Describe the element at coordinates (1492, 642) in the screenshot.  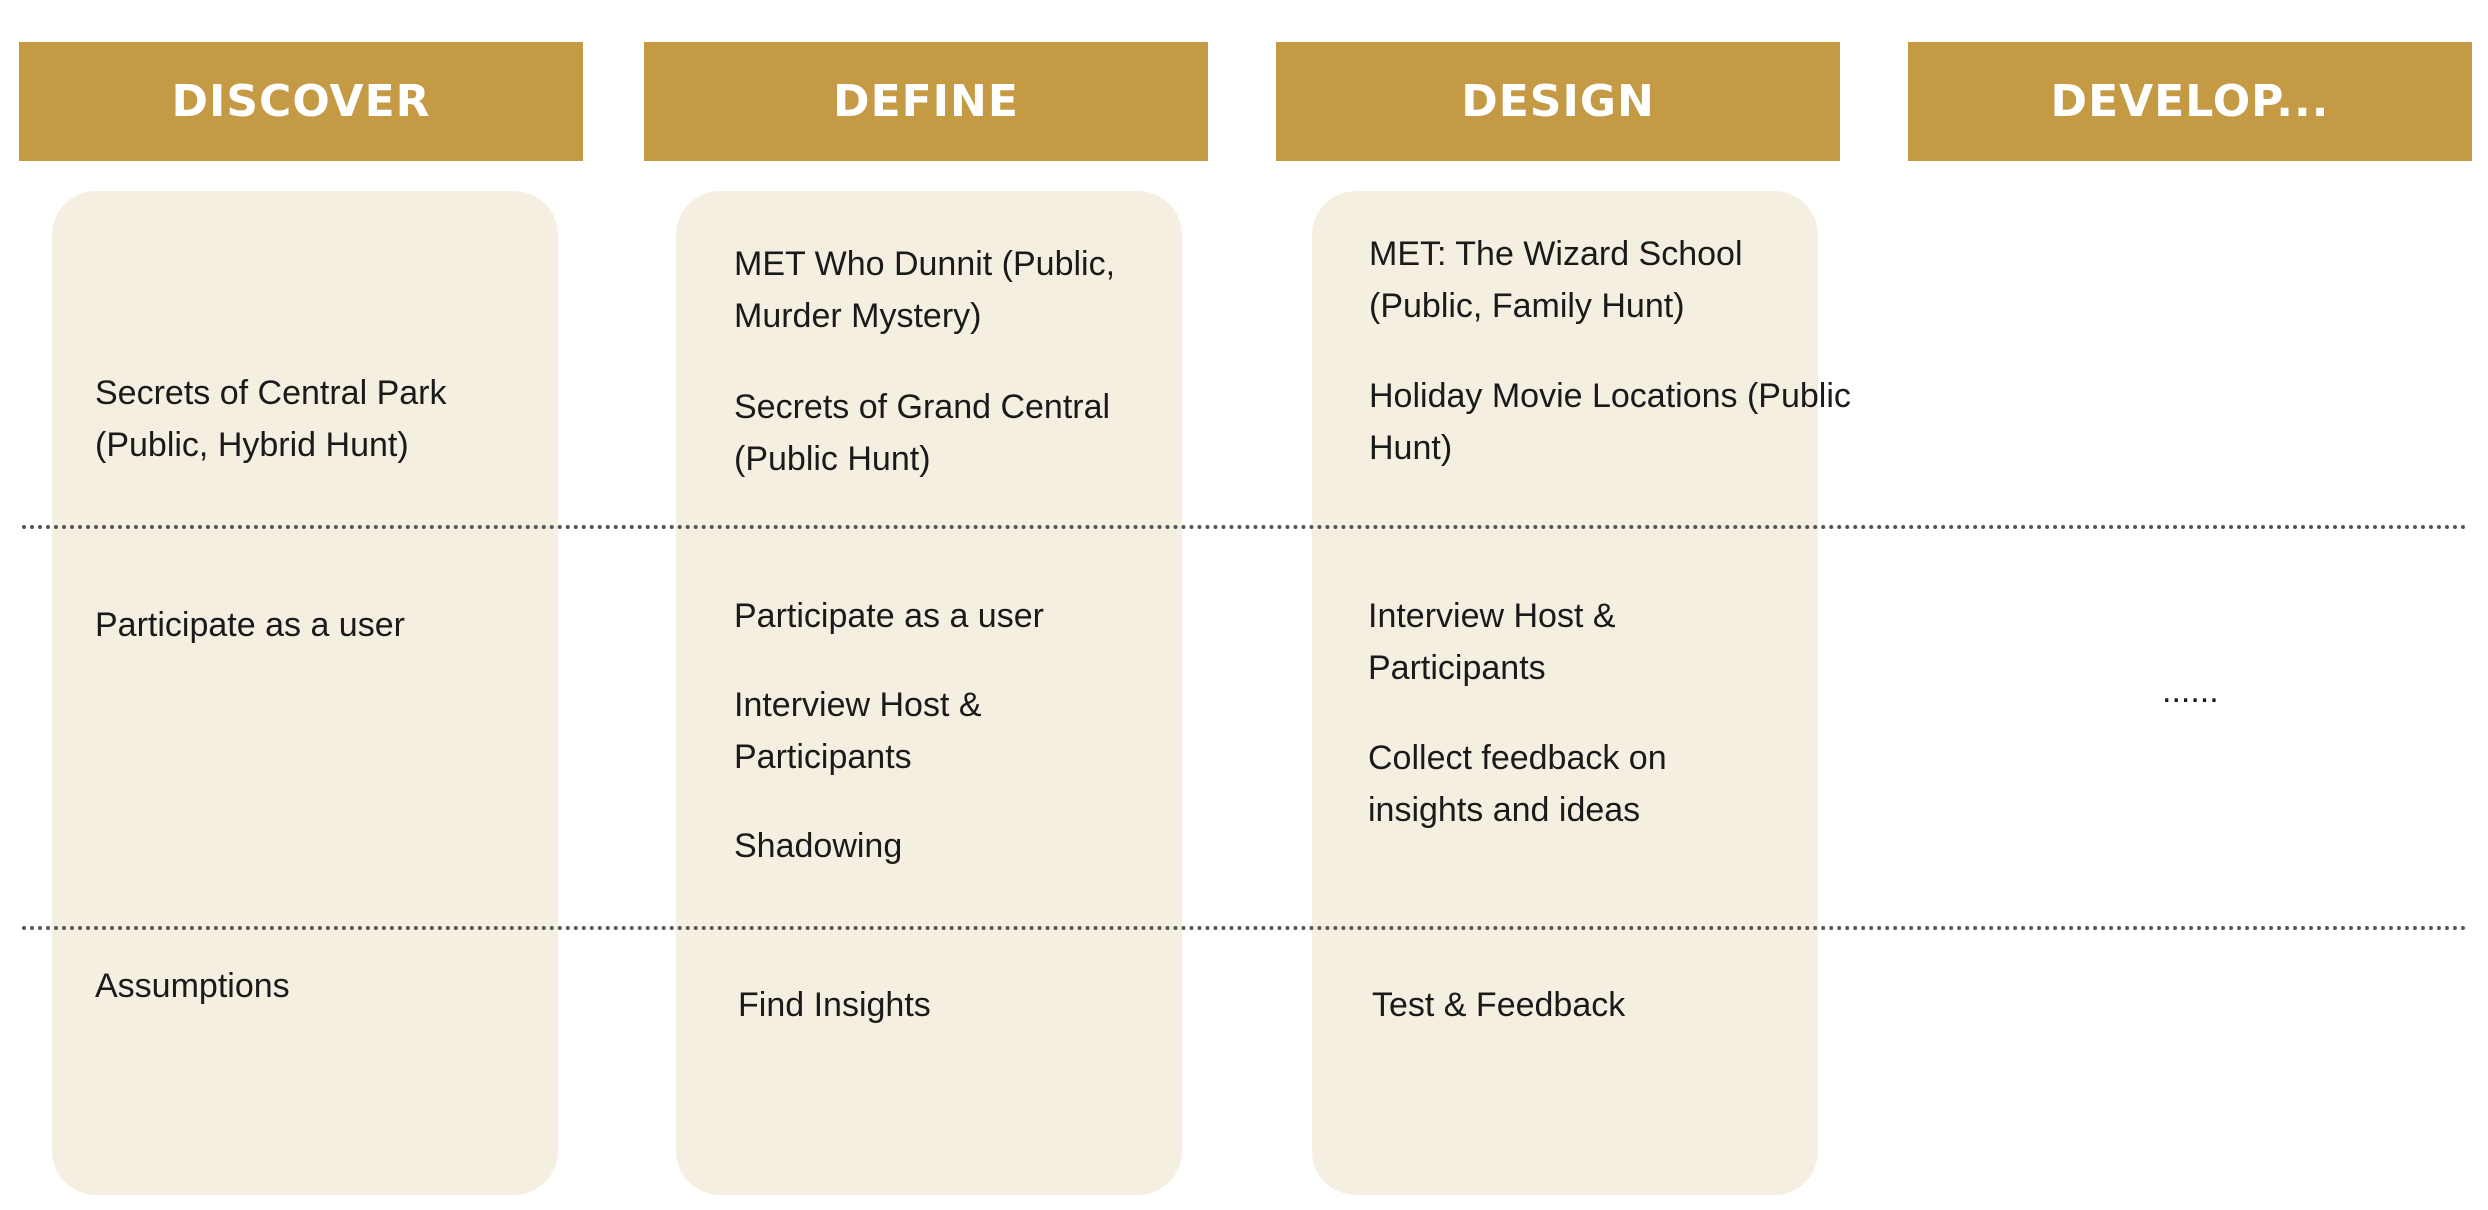
I see `design-method-item-1: Interview Host & Participants` at that location.